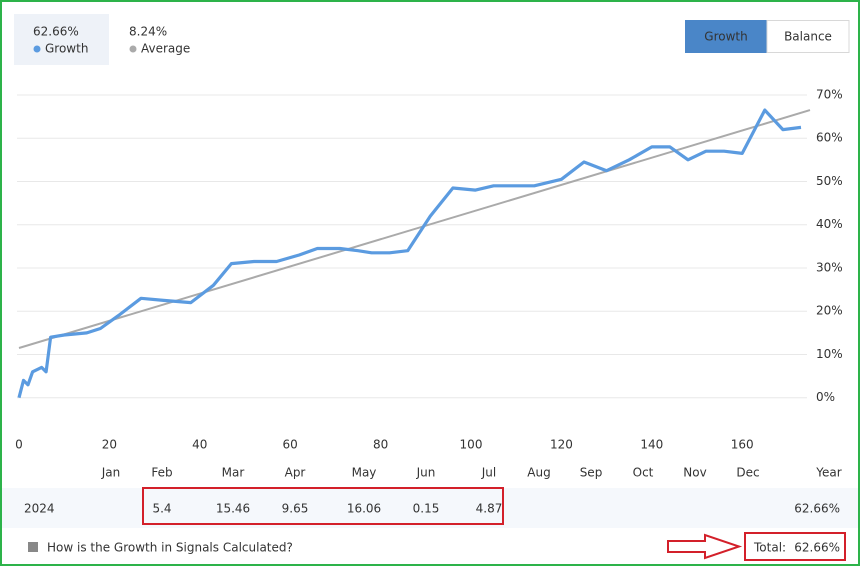 This screenshot has width=860, height=566. I want to click on stat-box, so click(61, 39).